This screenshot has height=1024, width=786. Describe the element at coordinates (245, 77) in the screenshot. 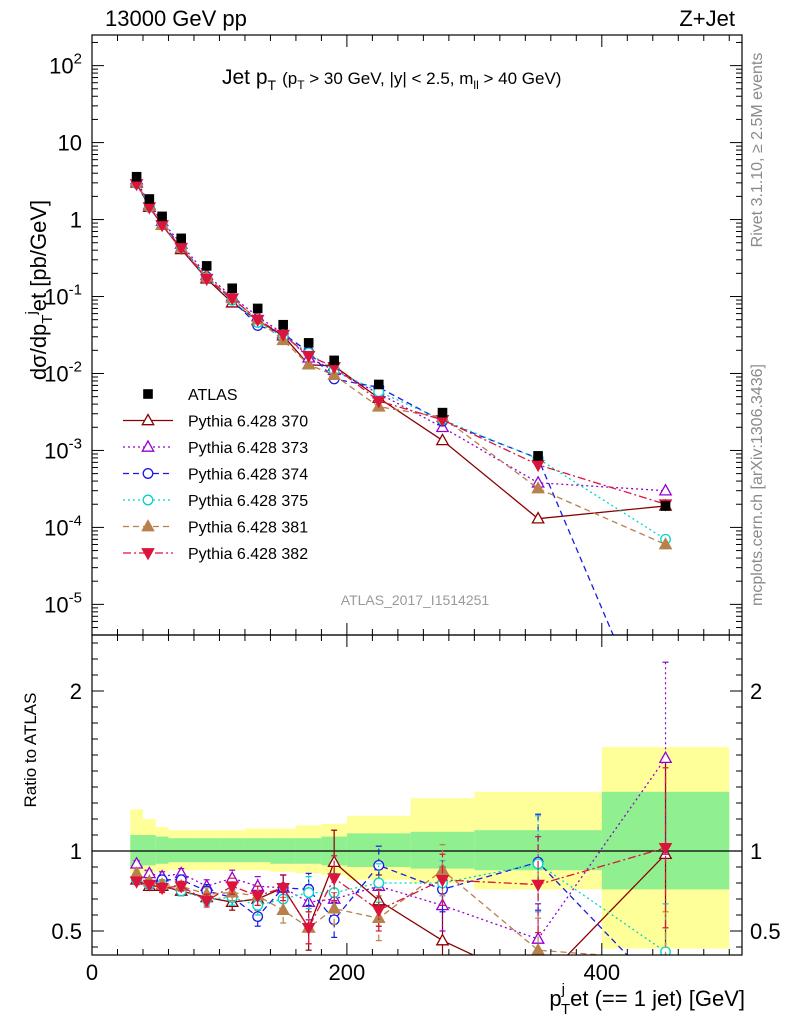

I see `title-main: Jet p` at that location.